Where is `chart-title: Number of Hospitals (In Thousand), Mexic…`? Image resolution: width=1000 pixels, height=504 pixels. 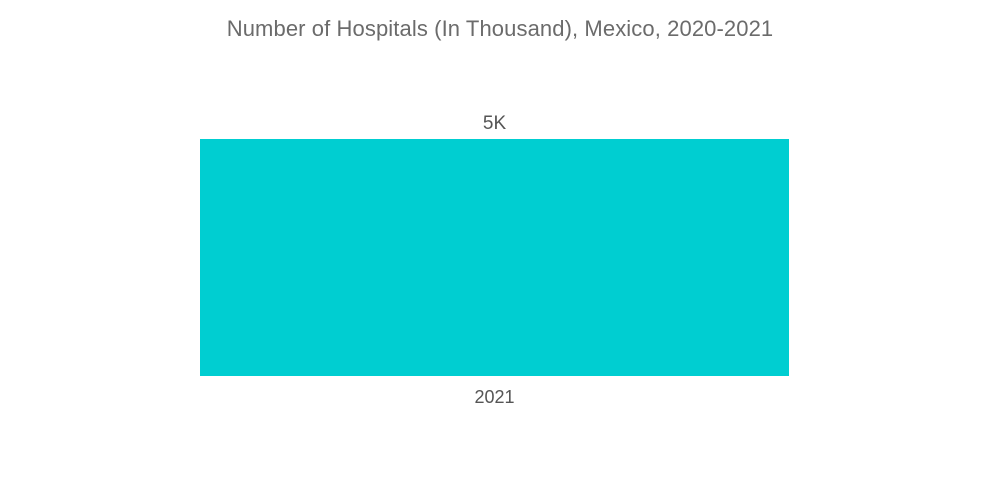 chart-title: Number of Hospitals (In Thousand), Mexic… is located at coordinates (500, 28).